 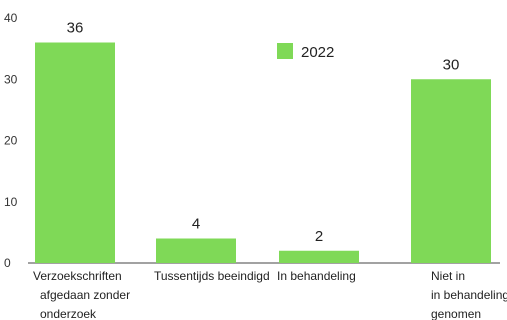 I want to click on category-label: onderzoek, so click(x=68, y=313).